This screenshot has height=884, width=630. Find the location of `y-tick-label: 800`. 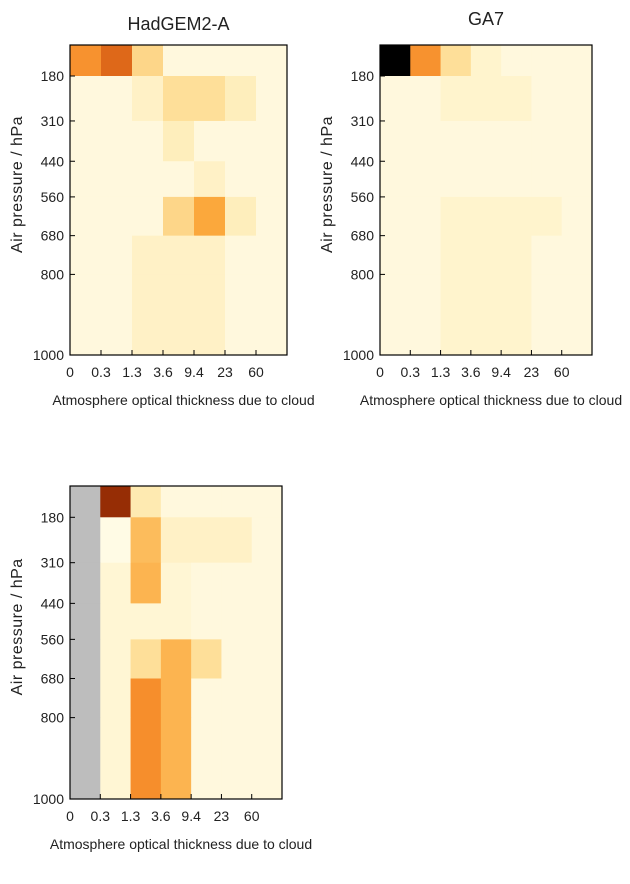

y-tick-label: 800 is located at coordinates (53, 274).